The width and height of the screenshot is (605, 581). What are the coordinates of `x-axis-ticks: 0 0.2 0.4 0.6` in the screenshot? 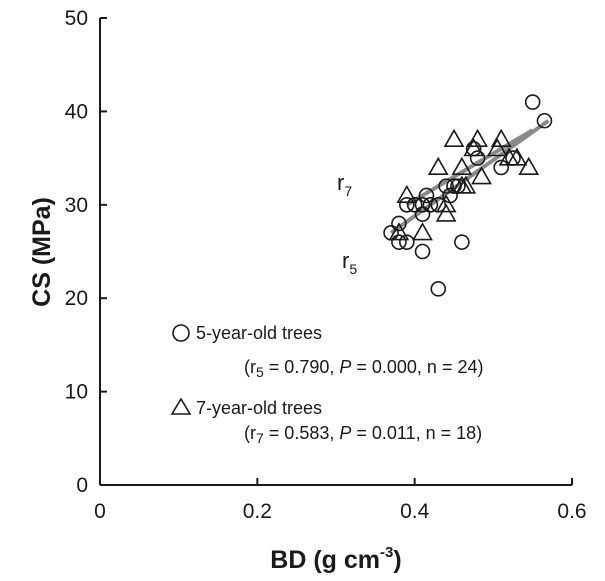 It's located at (340, 500).